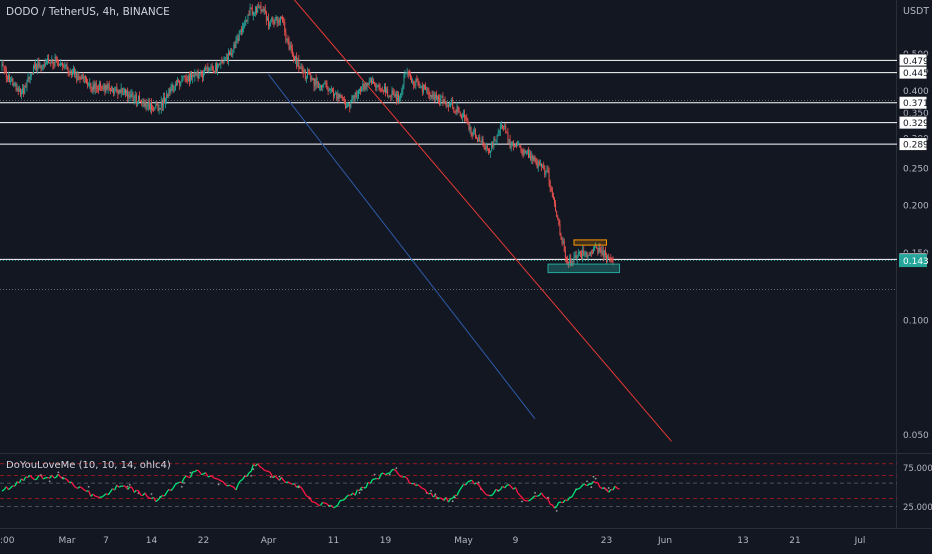 The width and height of the screenshot is (932, 554). I want to click on time-tick-label: 14, so click(152, 541).